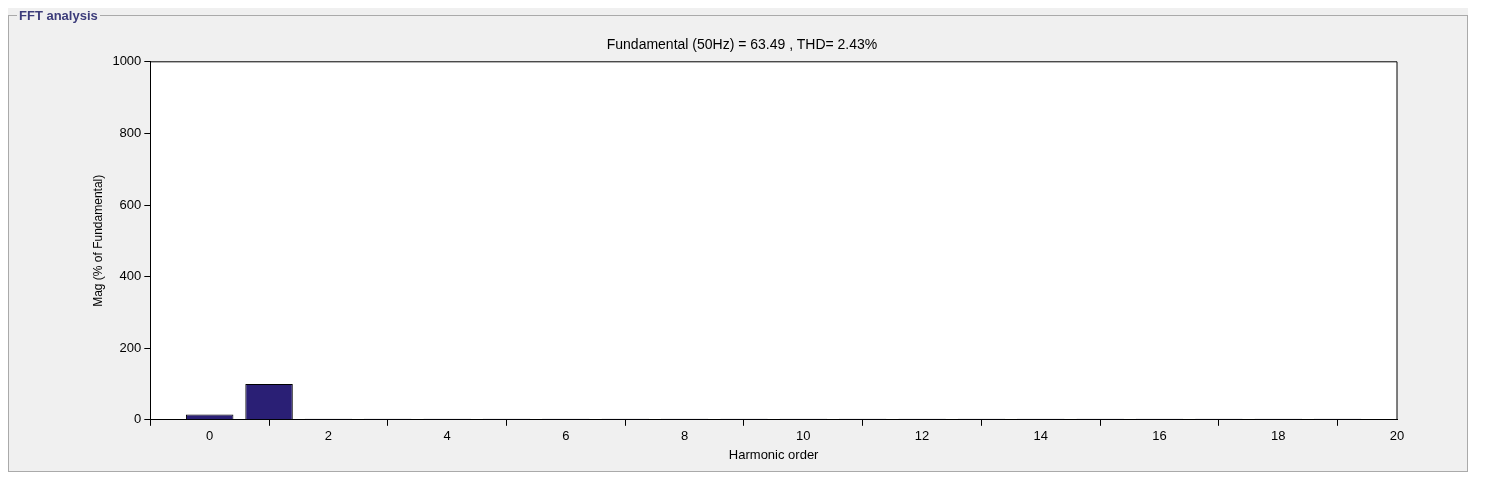 The width and height of the screenshot is (1489, 501). I want to click on x-tick-label: 12, so click(922, 436).